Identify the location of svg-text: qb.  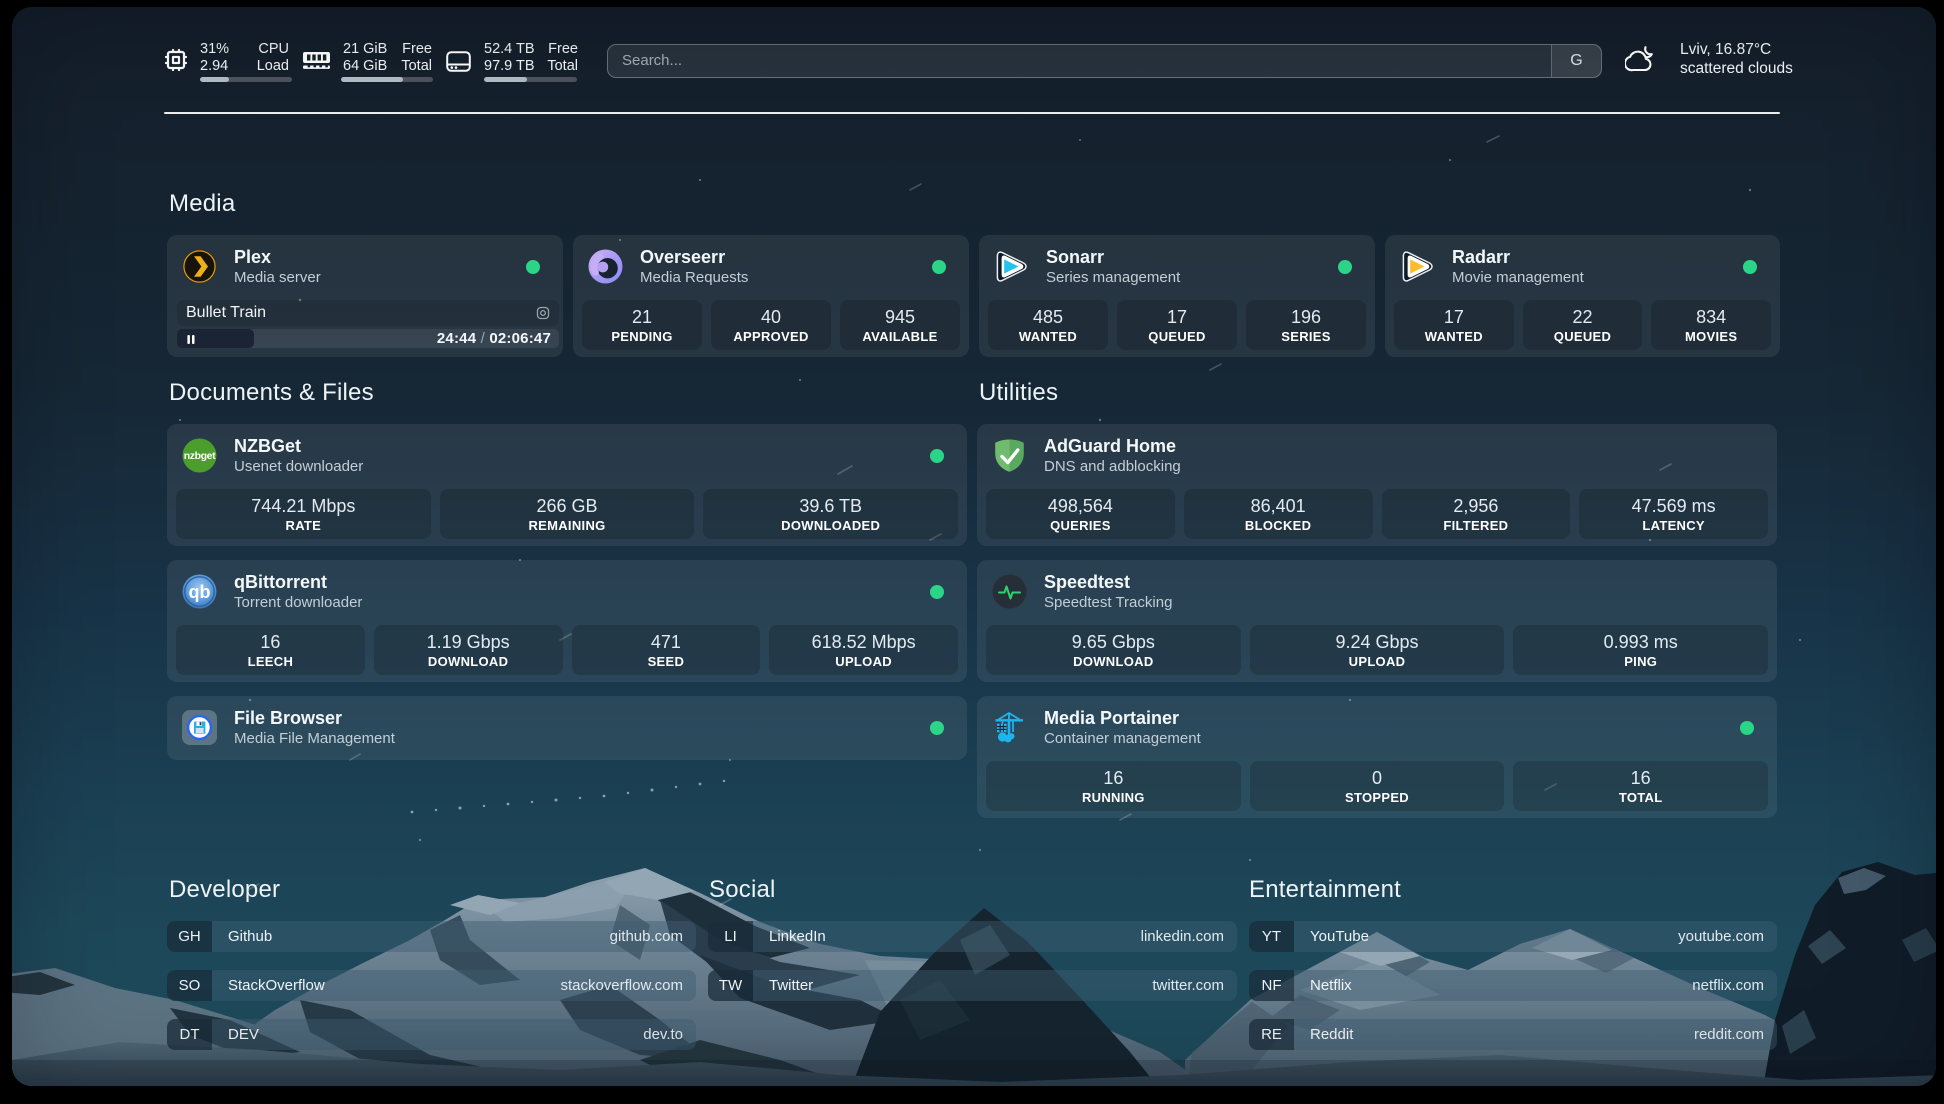
(200, 592).